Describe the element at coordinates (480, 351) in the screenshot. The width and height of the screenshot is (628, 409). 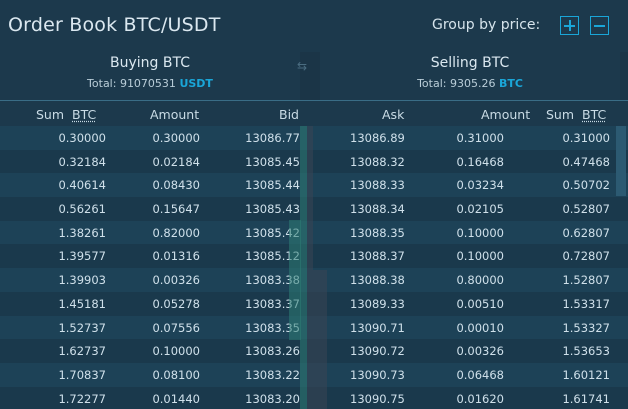
I see `sell-amount-cell: 0.00326` at that location.